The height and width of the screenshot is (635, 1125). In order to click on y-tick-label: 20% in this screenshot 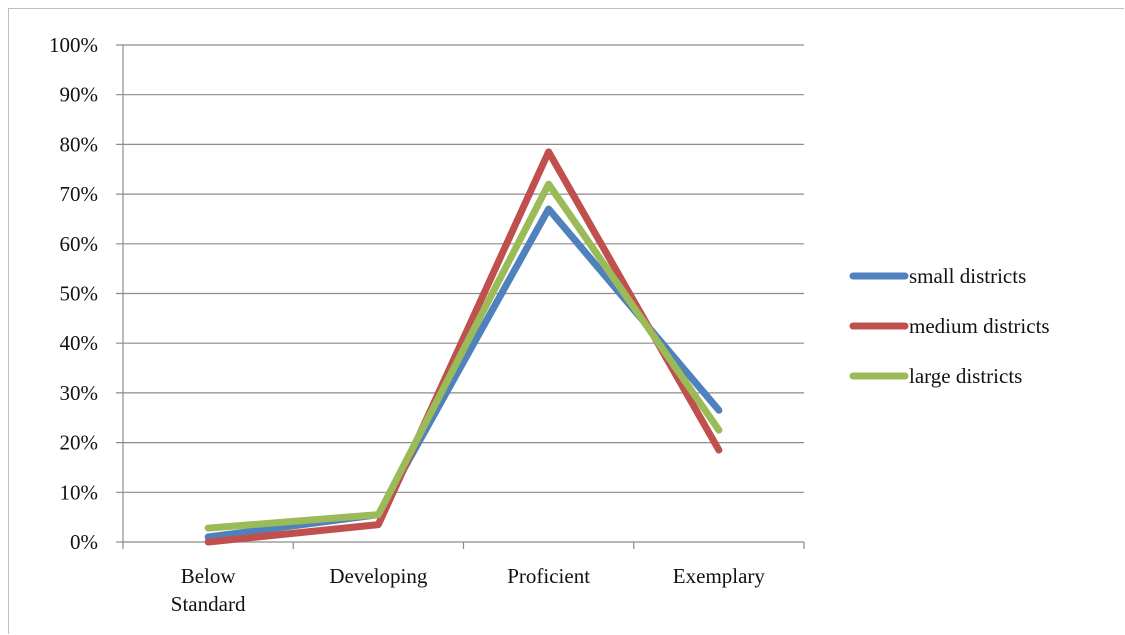, I will do `click(79, 443)`.